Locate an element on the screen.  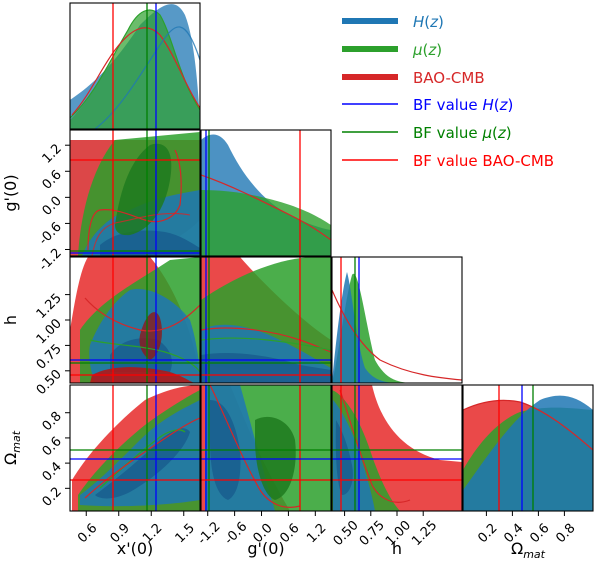
x-tick-label-x0-3: 1.5 is located at coordinates (185, 533).